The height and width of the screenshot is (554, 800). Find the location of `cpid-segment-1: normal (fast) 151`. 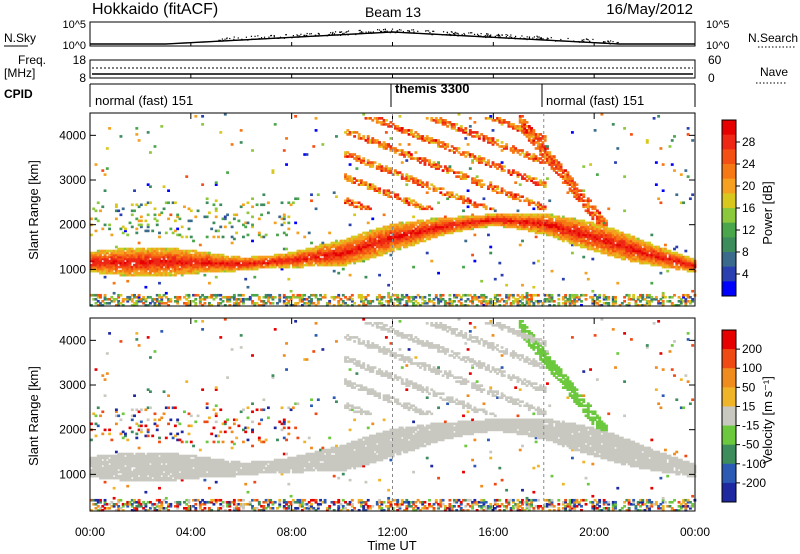

cpid-segment-1: normal (fast) 151 is located at coordinates (144, 100).